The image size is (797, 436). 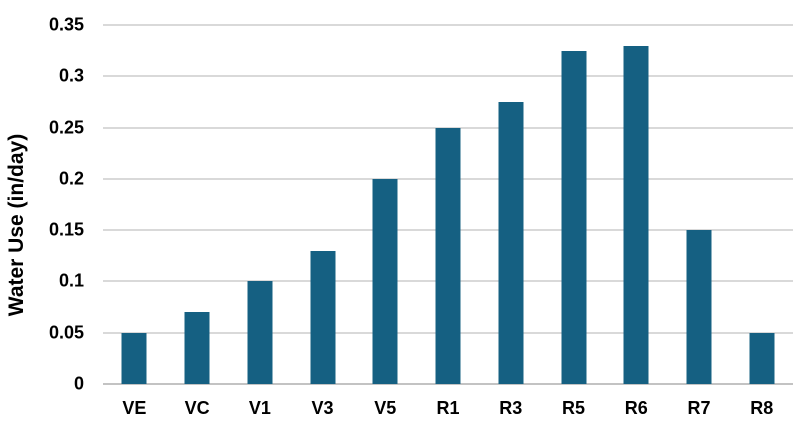 I want to click on y-tick-label: 0.35, so click(x=66, y=24).